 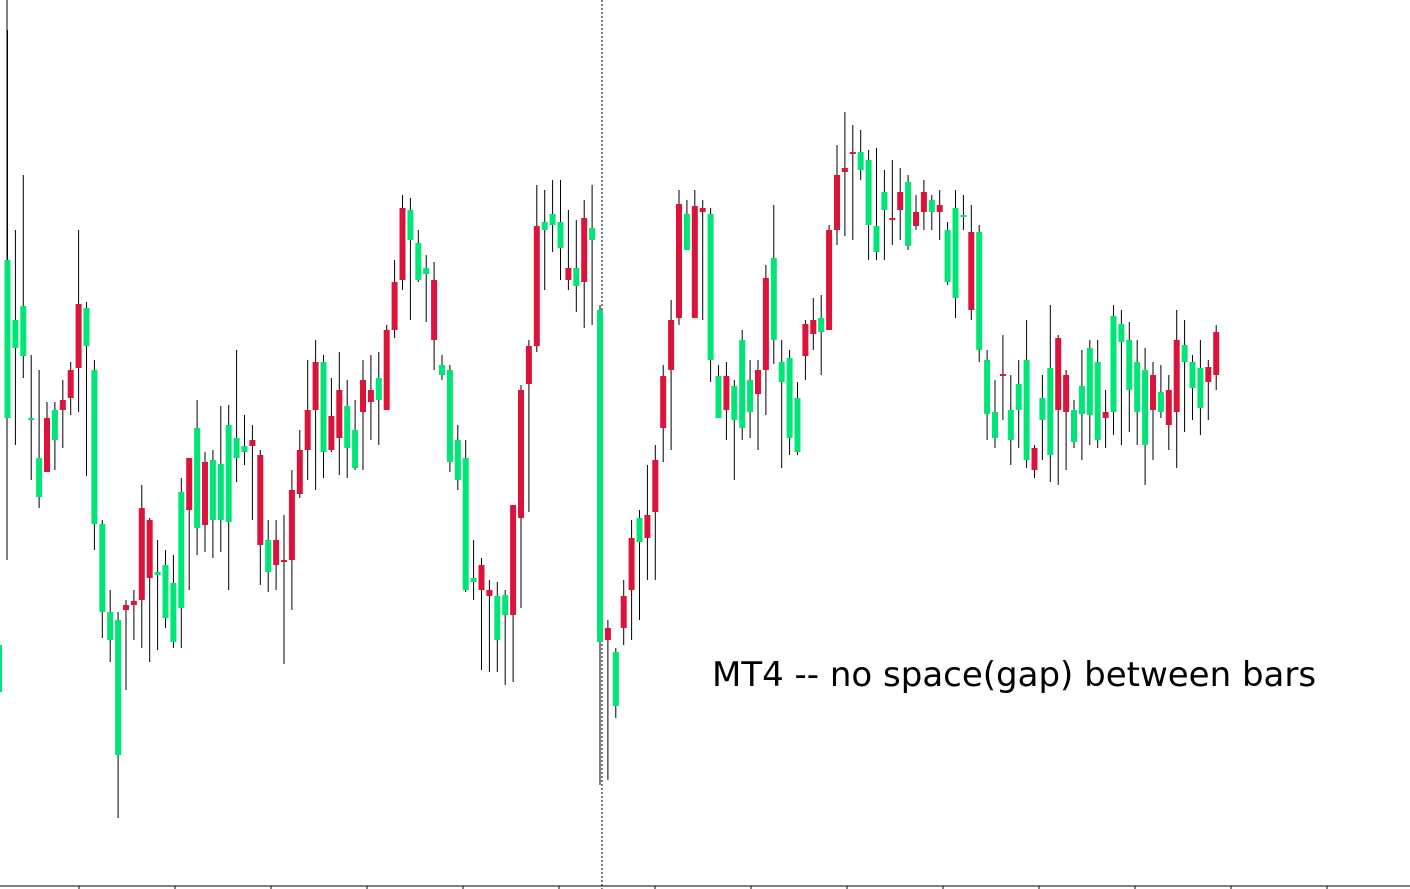 What do you see at coordinates (1014, 675) in the screenshot?
I see `chart-annotation: MT4 -- no space(gap) between bars` at bounding box center [1014, 675].